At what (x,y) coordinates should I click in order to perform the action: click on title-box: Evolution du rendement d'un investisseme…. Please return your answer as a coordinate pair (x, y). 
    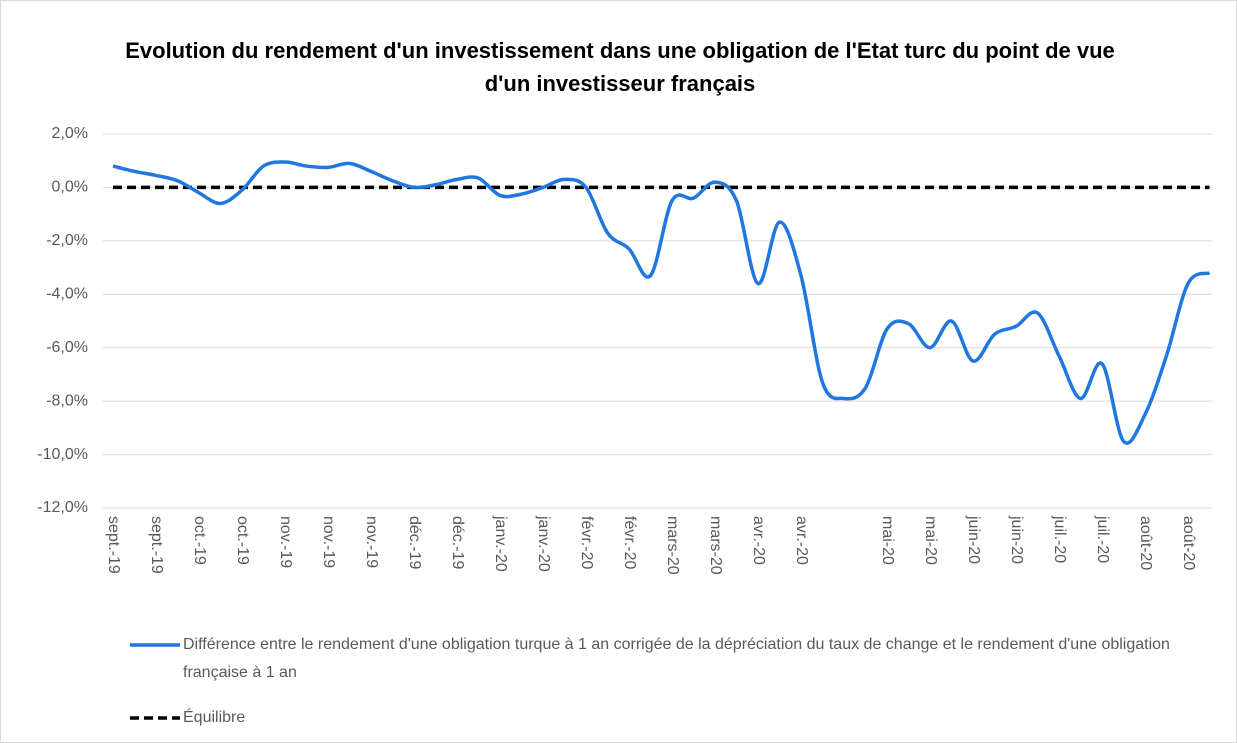
    Looking at the image, I should click on (620, 67).